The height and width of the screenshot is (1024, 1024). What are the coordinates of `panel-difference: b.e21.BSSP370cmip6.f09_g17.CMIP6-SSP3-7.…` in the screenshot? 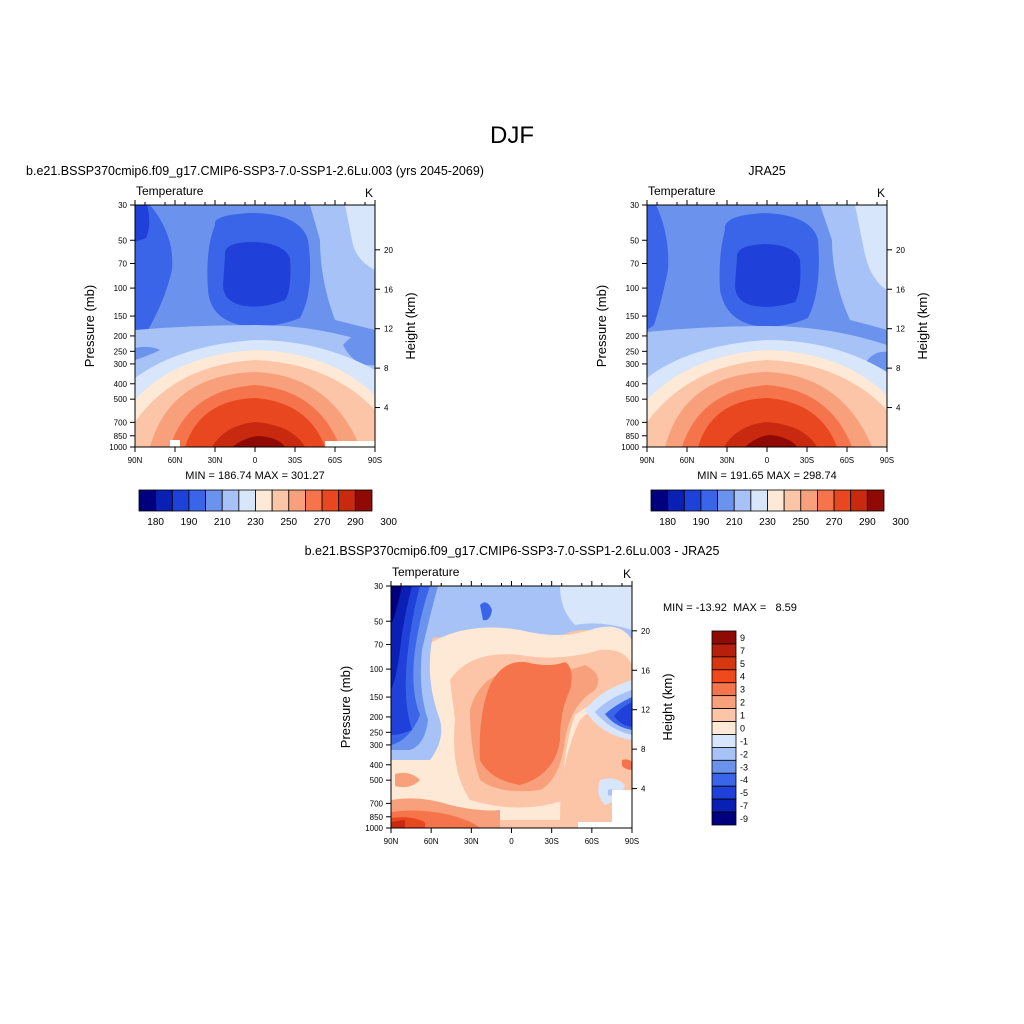 It's located at (551, 695).